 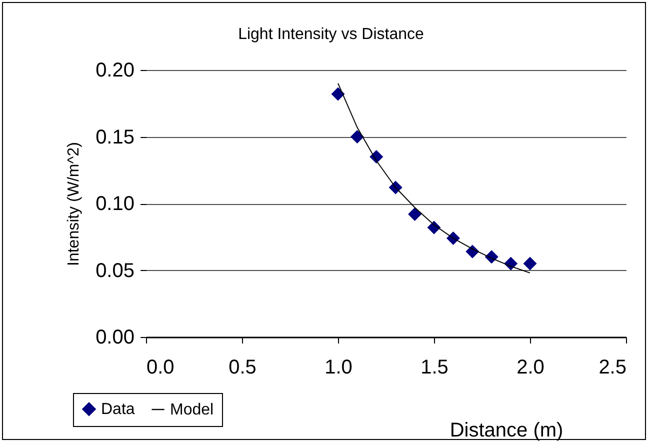 I want to click on y-tick-label: 0.20, so click(x=115, y=71).